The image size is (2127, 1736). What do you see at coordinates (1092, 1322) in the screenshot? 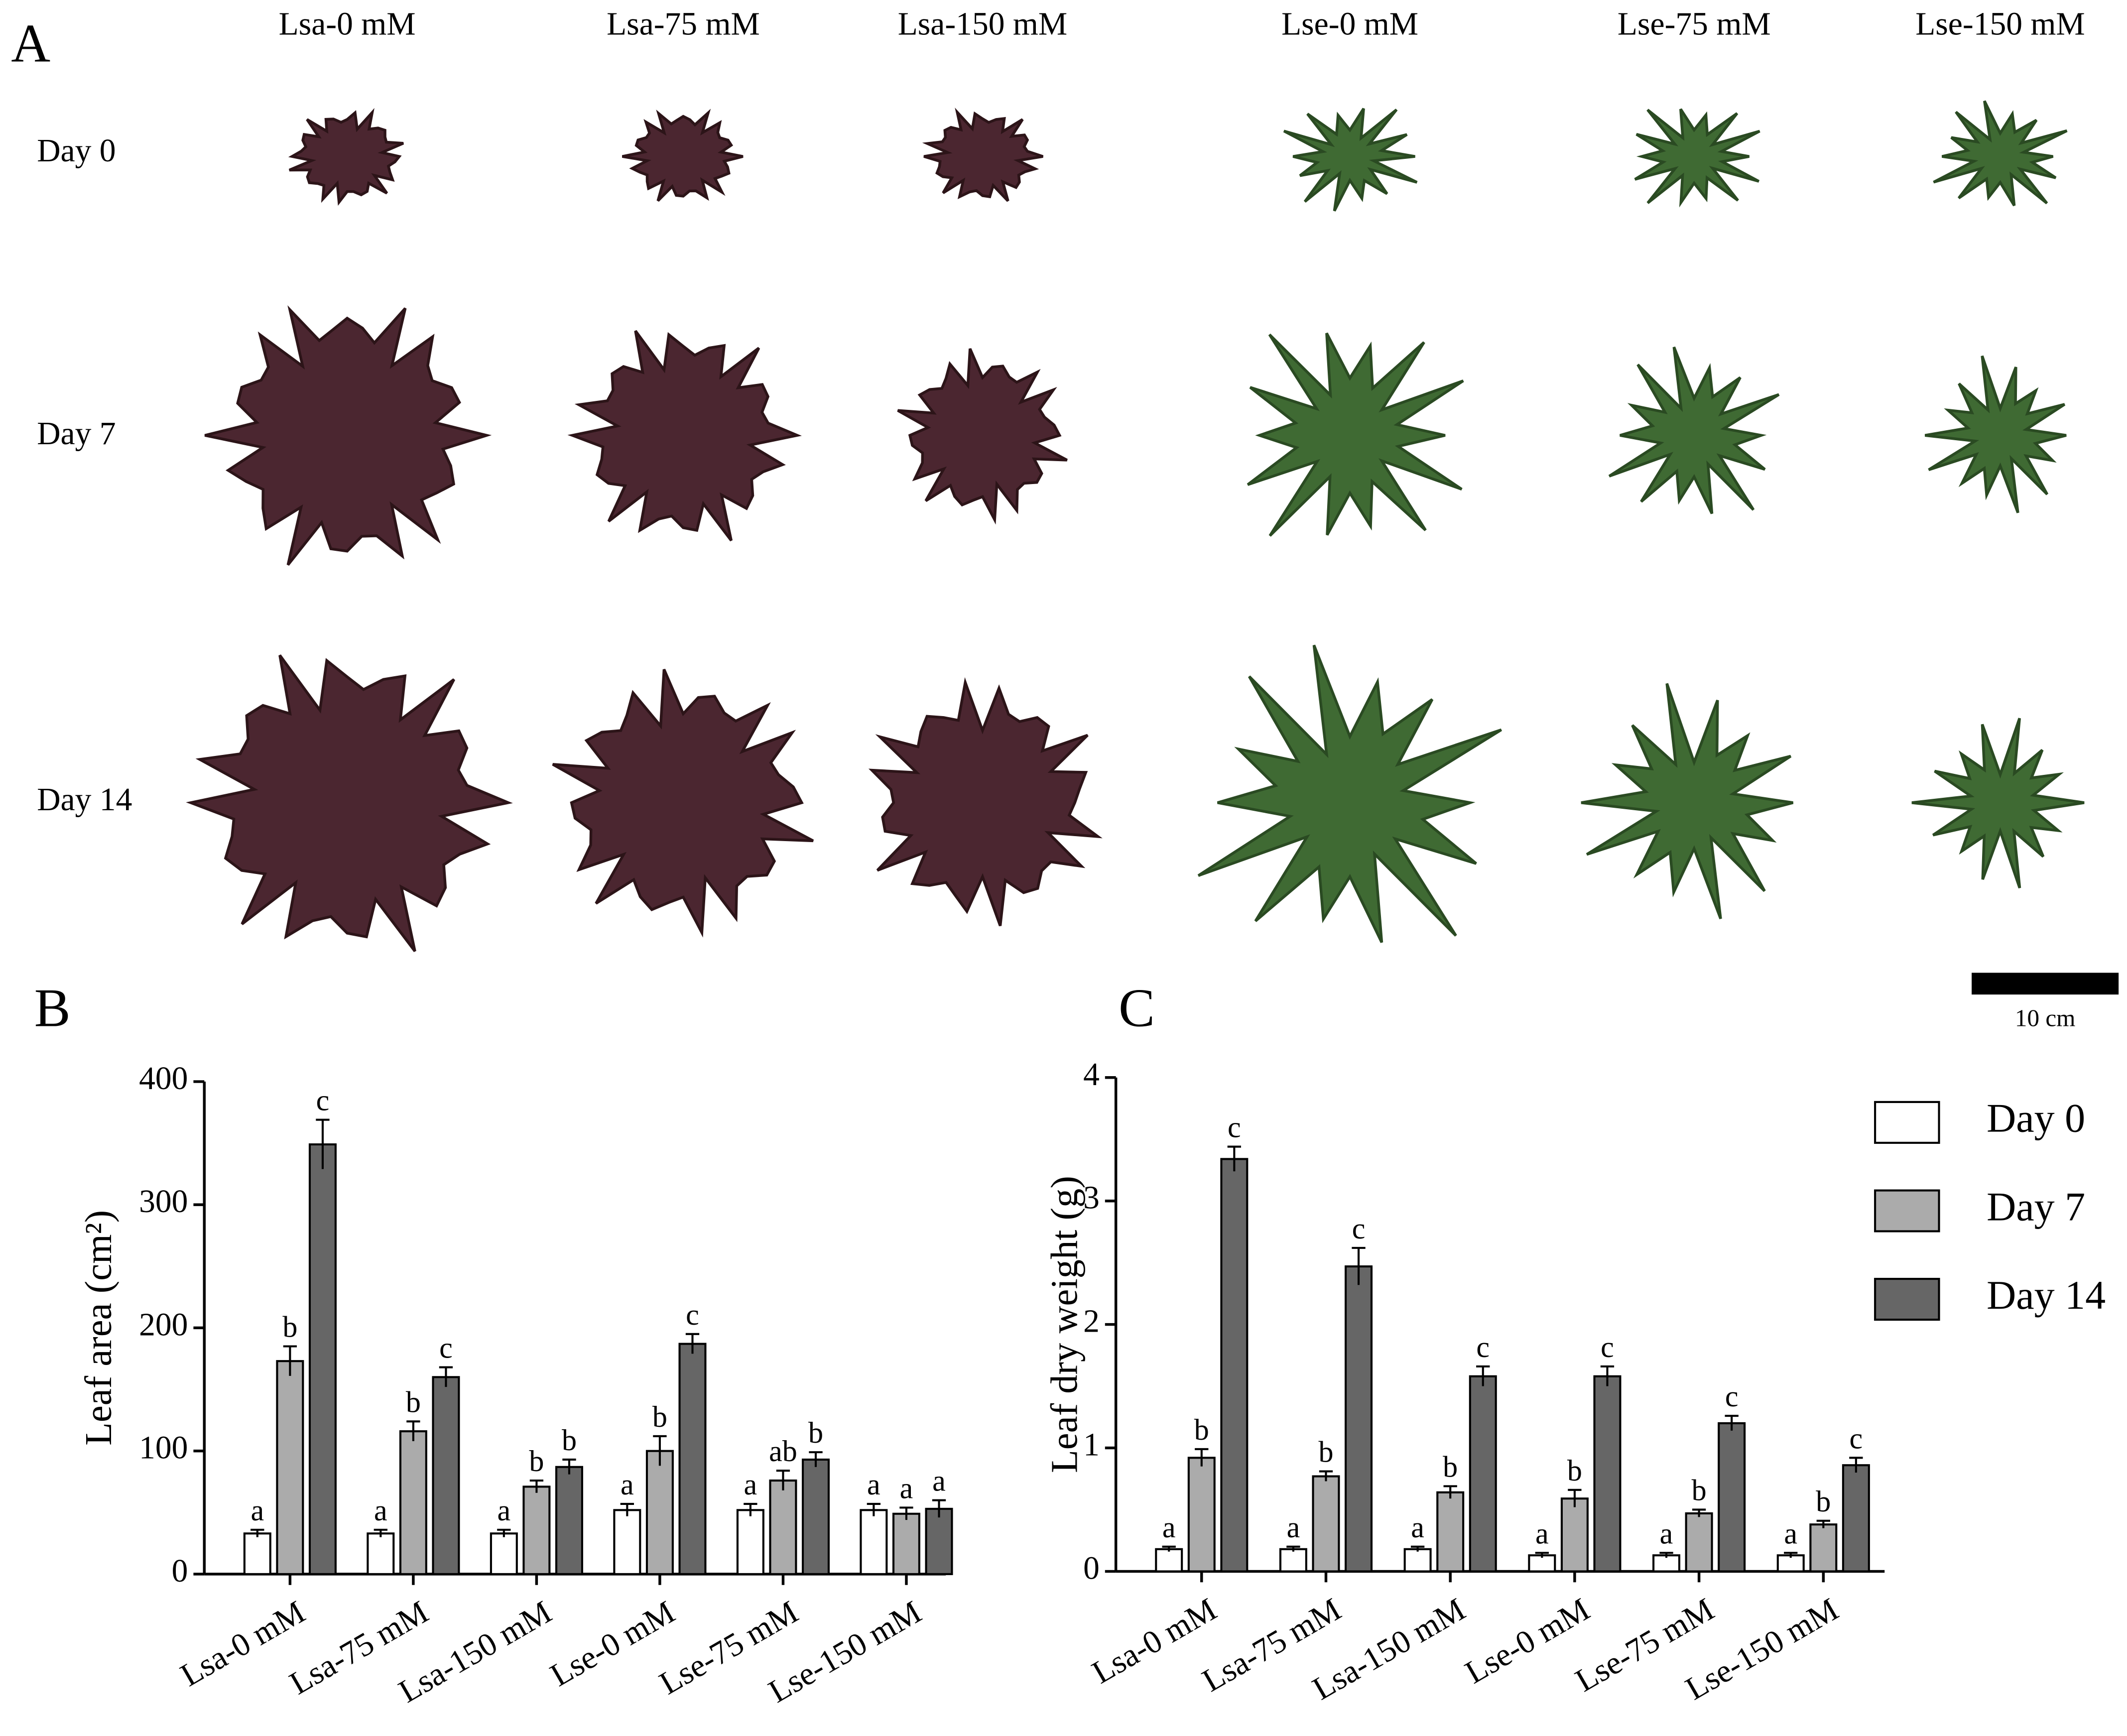
I see `y-tick-label: 2` at bounding box center [1092, 1322].